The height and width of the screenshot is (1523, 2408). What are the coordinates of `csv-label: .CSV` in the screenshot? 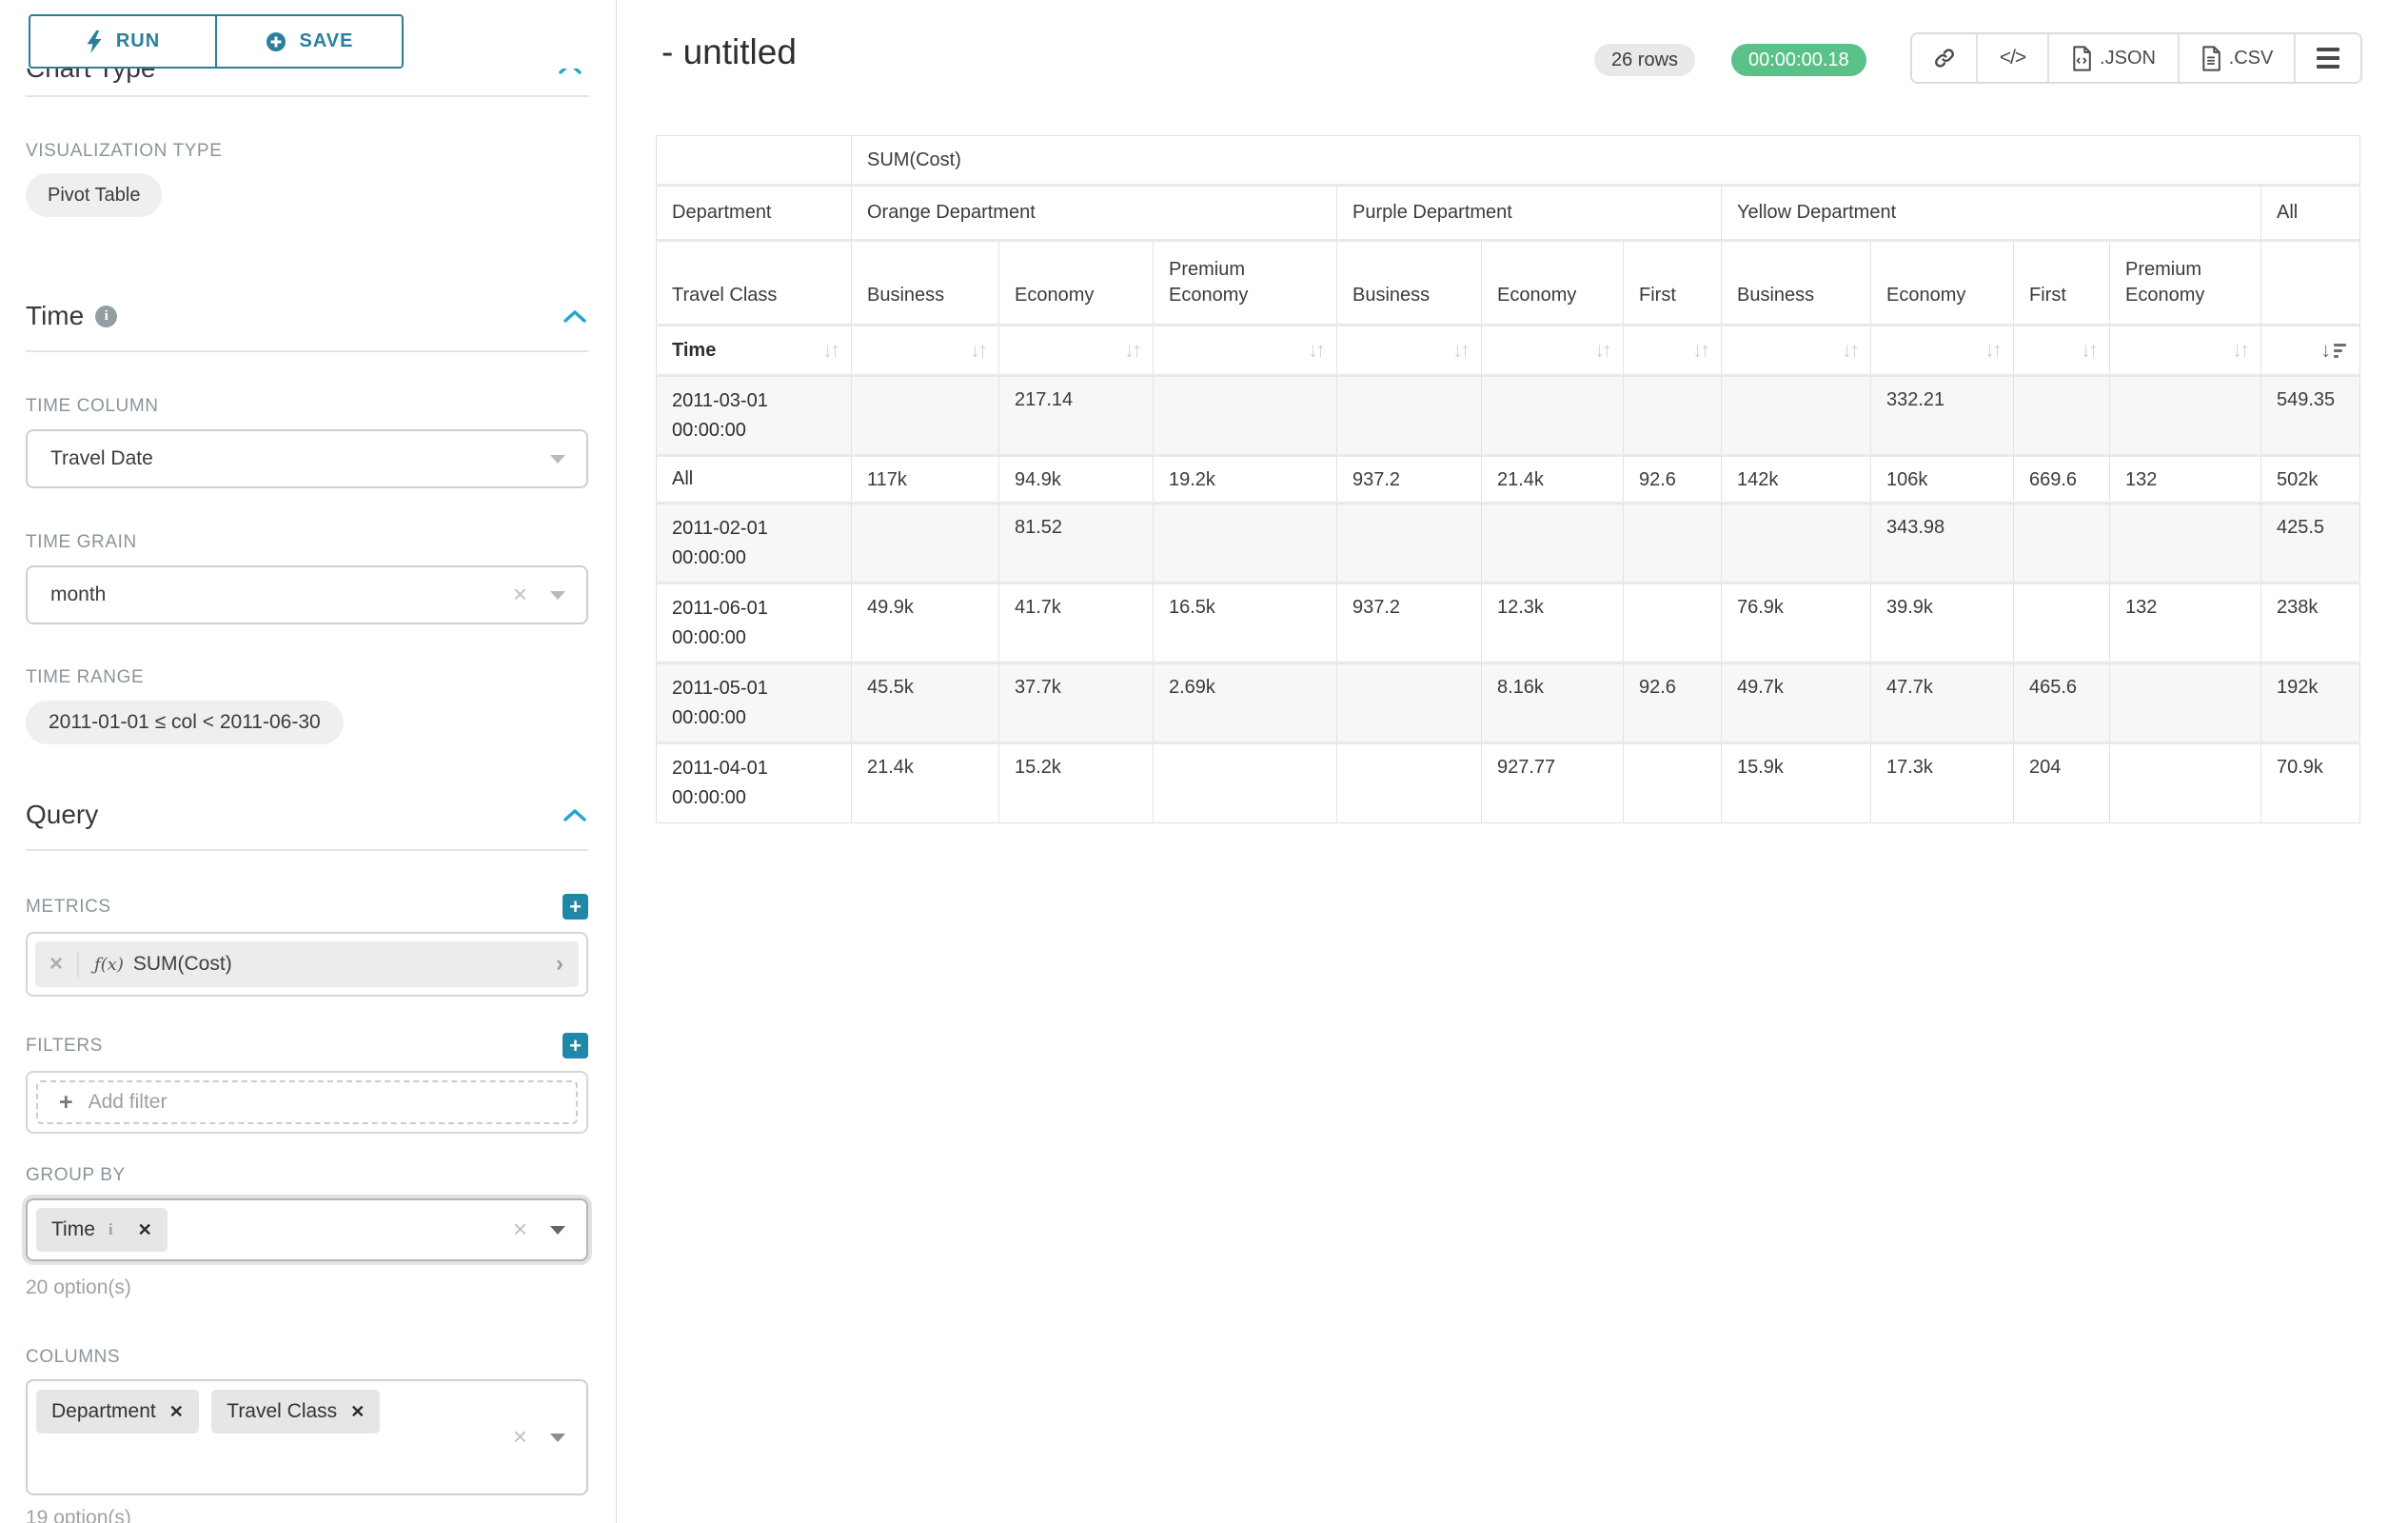 It's located at (2251, 58).